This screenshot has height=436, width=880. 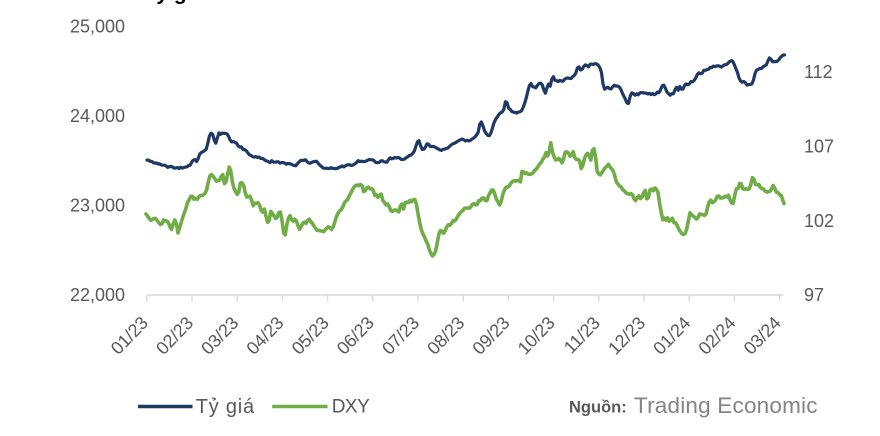 What do you see at coordinates (355, 336) in the screenshot?
I see `svg-text: 06/23` at bounding box center [355, 336].